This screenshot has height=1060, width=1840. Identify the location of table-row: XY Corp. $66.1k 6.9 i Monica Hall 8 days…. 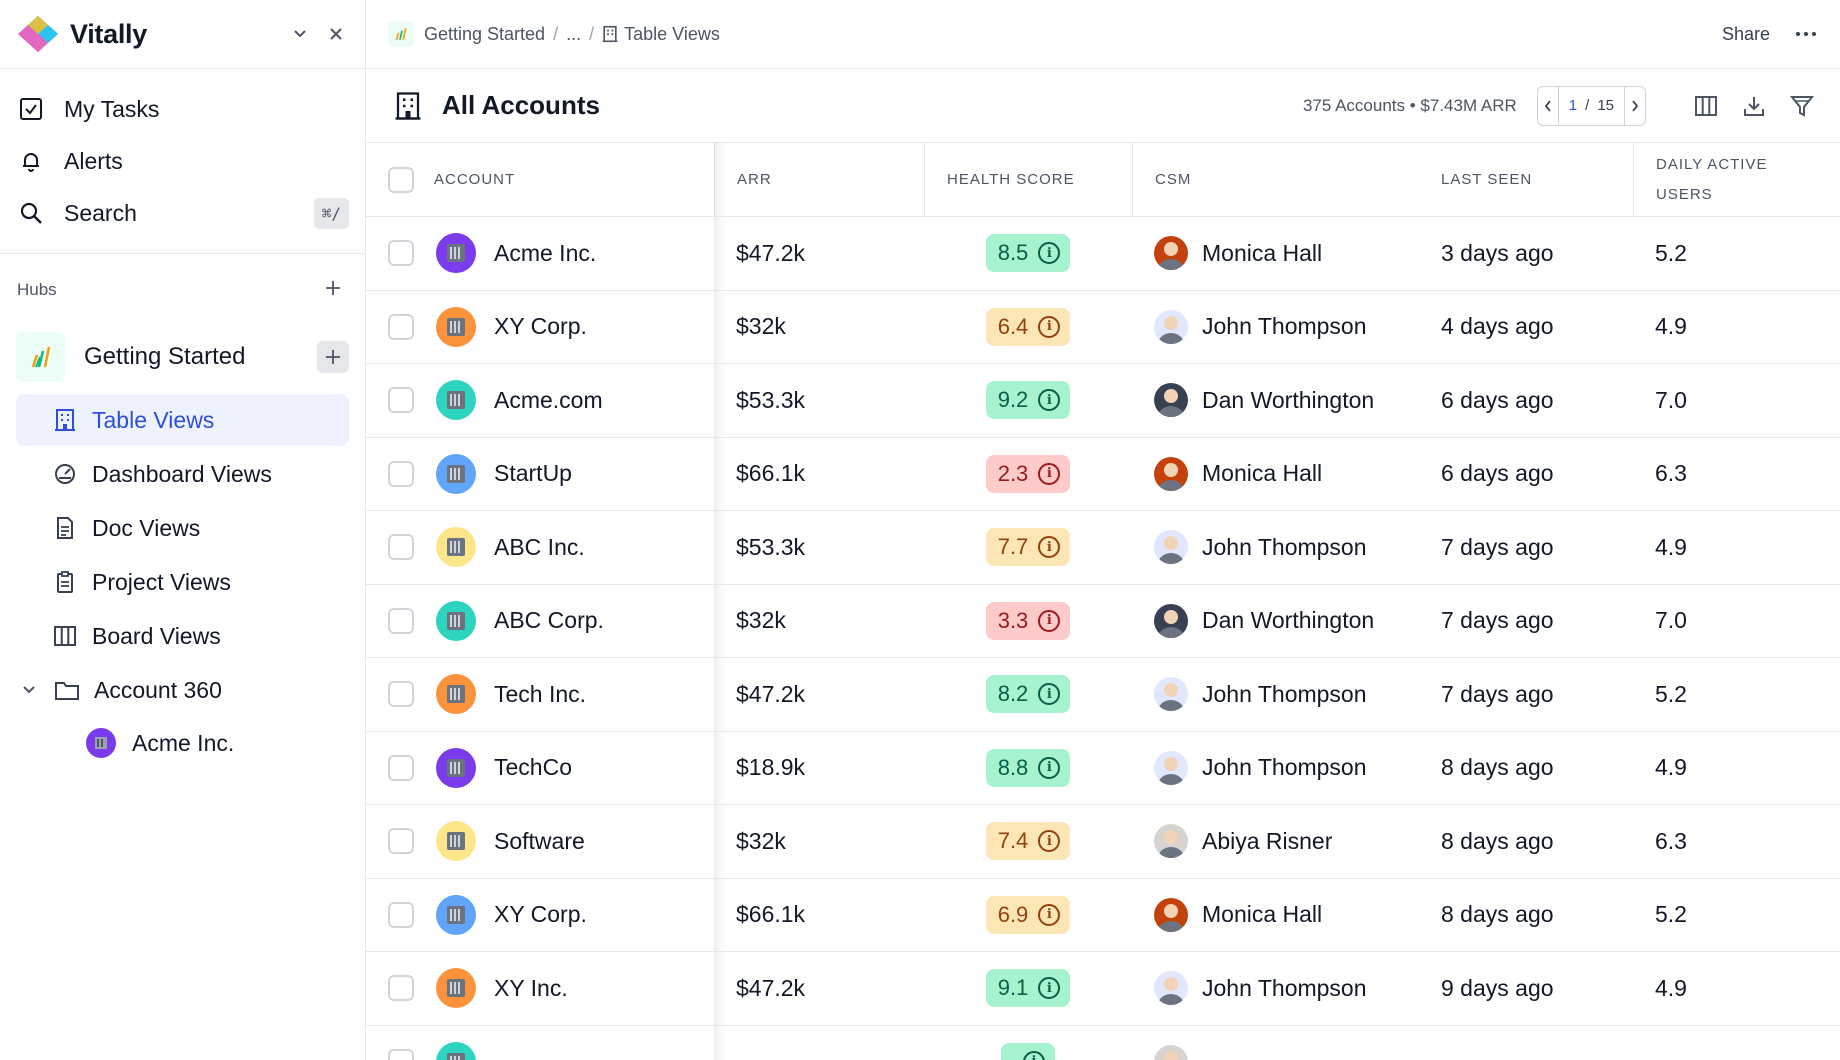
(1103, 915).